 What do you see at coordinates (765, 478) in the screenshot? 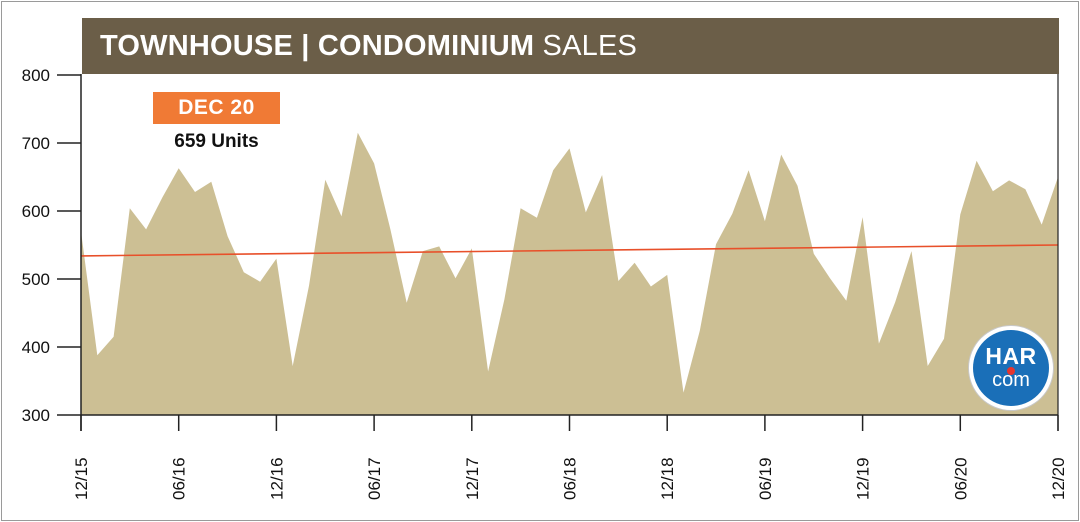
I see `x-tick-label: 06/19` at bounding box center [765, 478].